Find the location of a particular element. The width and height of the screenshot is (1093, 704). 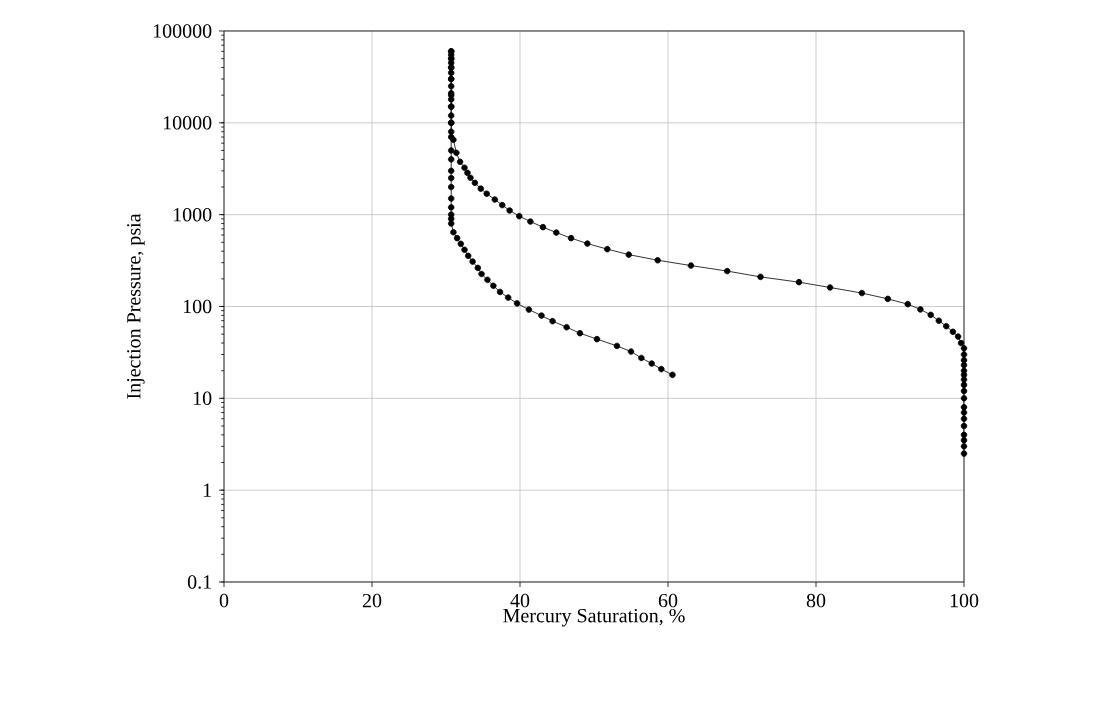

y-tick-label: 0.1 is located at coordinates (199, 582).